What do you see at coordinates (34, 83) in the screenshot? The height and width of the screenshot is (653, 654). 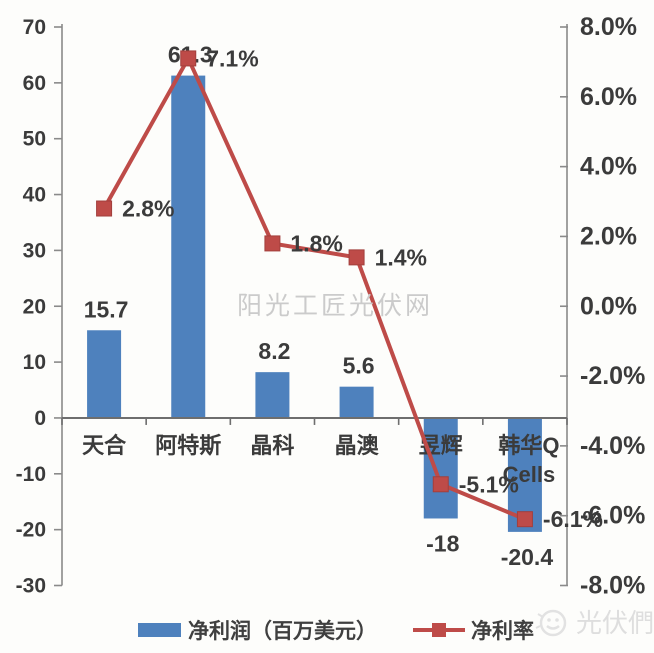 I see `left-axis-tick-label: 60` at bounding box center [34, 83].